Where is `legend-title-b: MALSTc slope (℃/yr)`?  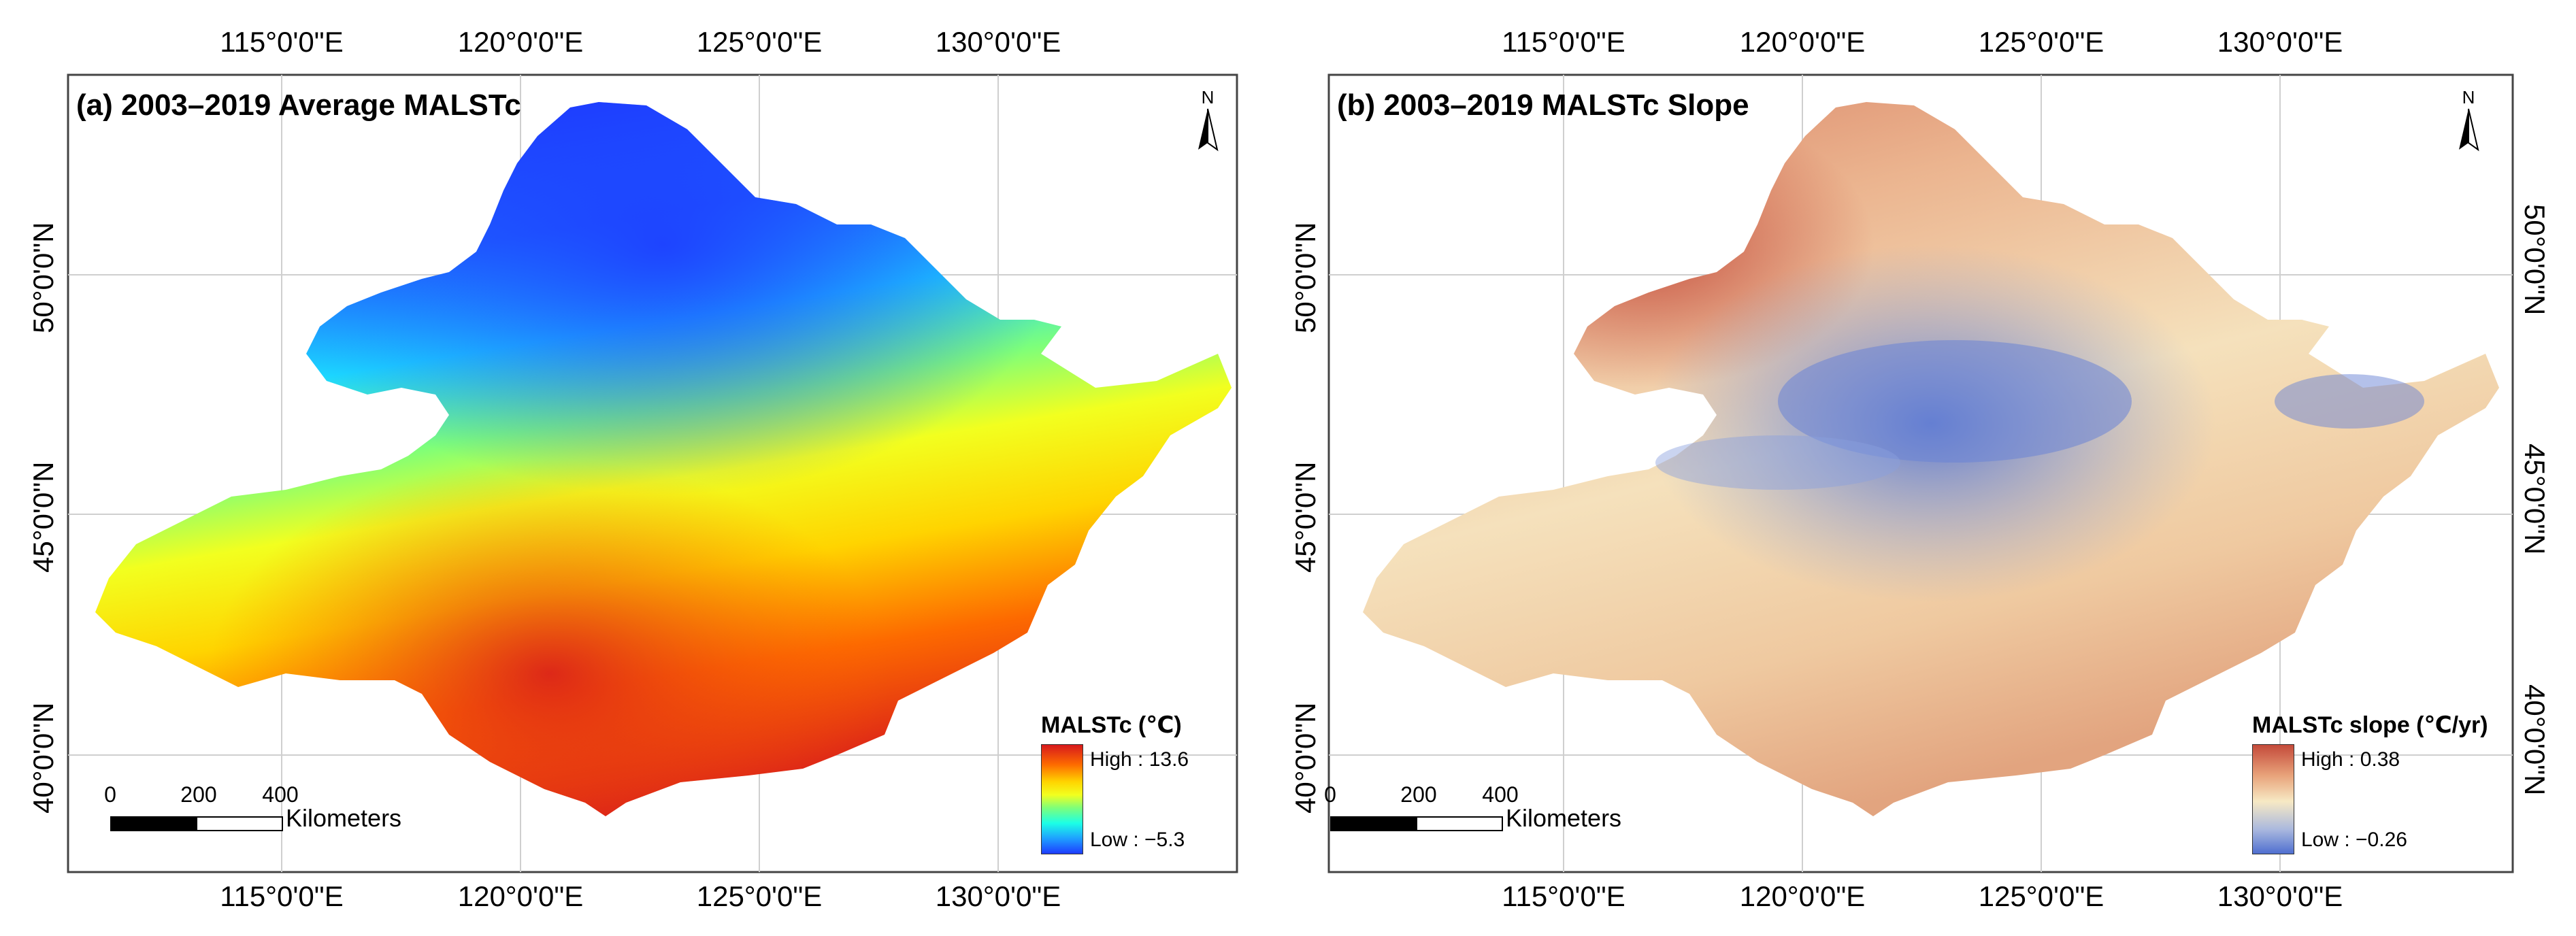
legend-title-b: MALSTc slope (℃/yr) is located at coordinates (2370, 725).